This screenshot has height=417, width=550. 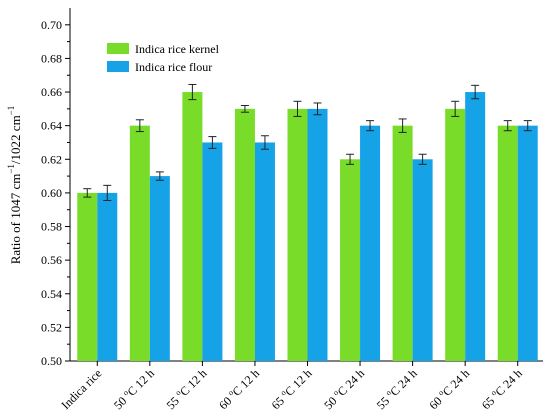 What do you see at coordinates (51, 294) in the screenshot?
I see `y-tick-label: 0.54` at bounding box center [51, 294].